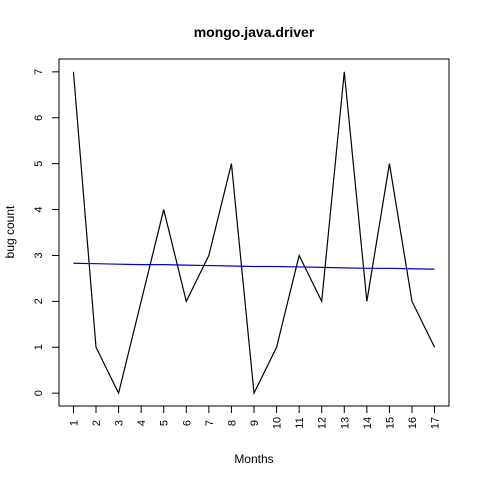 This screenshot has height=480, width=480. What do you see at coordinates (46, 232) in the screenshot?
I see `y-axis: 0 1 2 3 4 5 6 7` at bounding box center [46, 232].